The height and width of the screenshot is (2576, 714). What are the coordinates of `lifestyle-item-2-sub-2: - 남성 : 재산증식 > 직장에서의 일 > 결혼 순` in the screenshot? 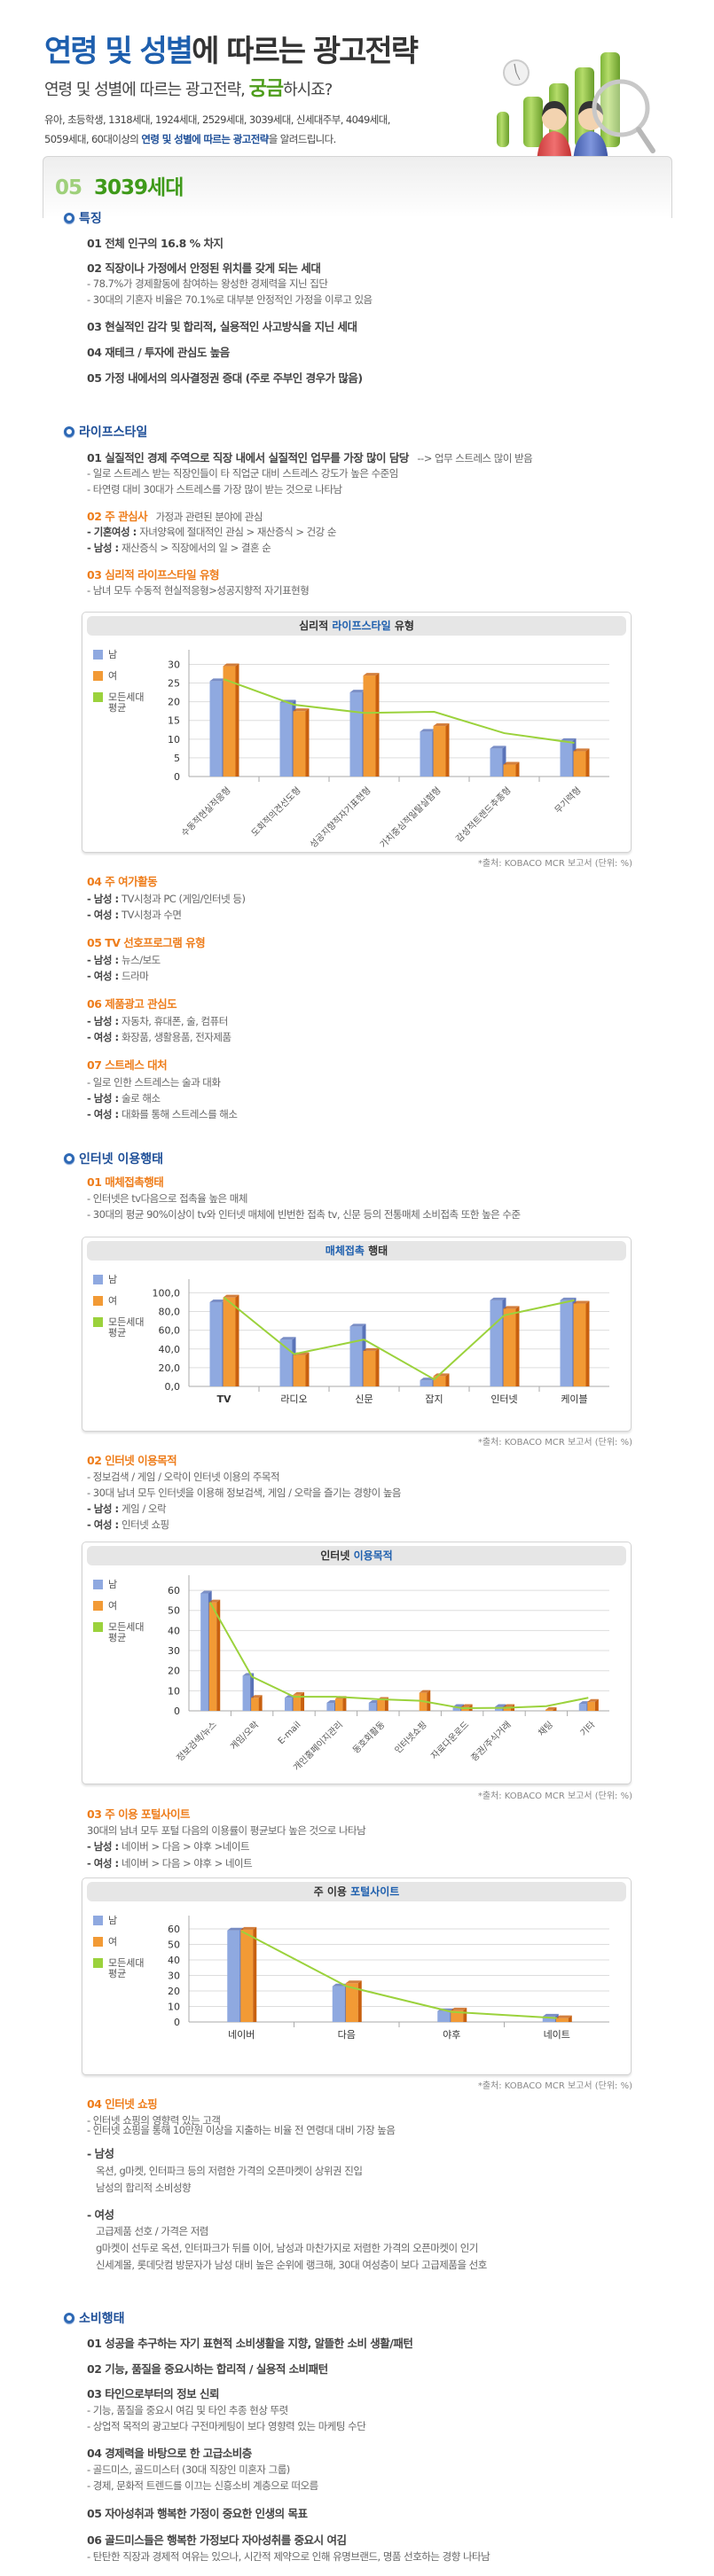 It's located at (179, 548).